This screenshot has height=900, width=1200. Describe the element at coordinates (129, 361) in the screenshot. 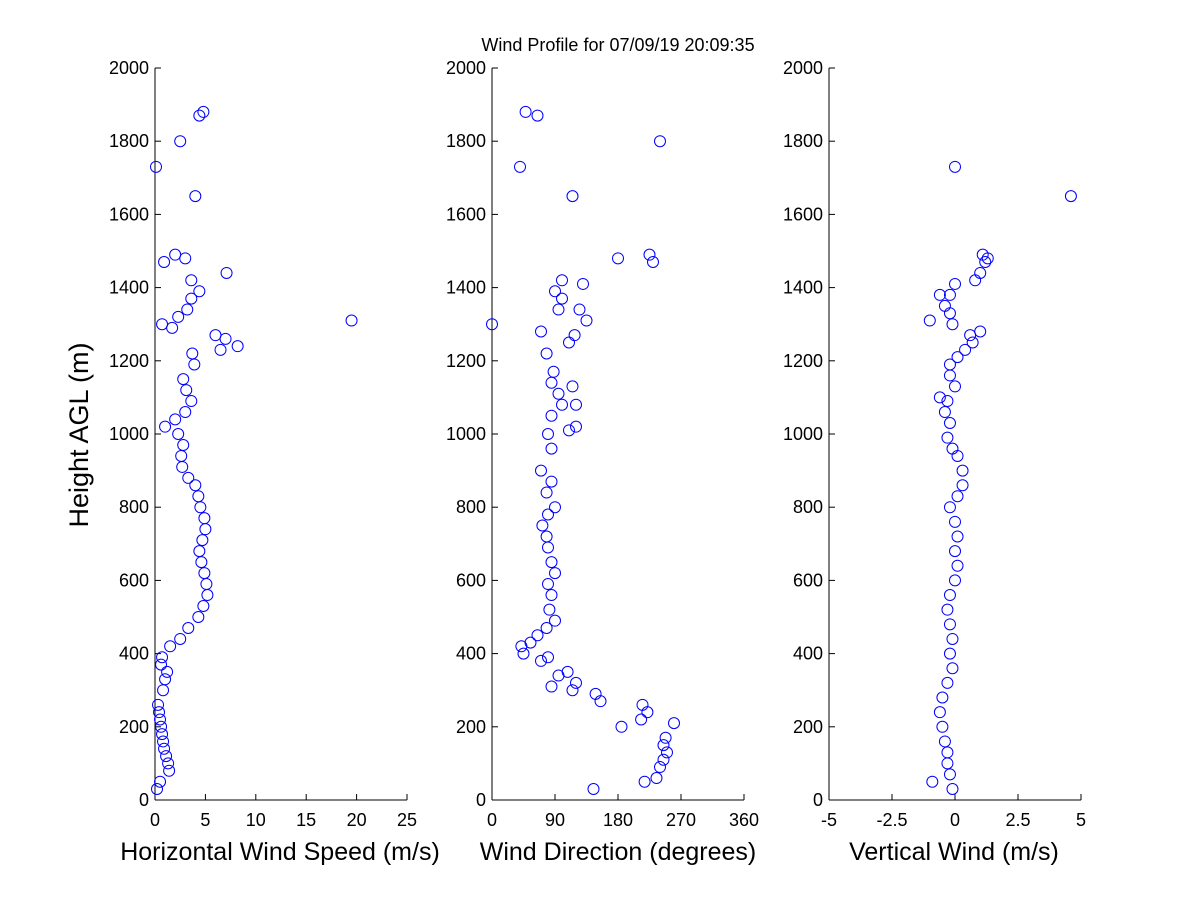

I see `y-tick-label-horizontal-wind-speed: 1200` at that location.